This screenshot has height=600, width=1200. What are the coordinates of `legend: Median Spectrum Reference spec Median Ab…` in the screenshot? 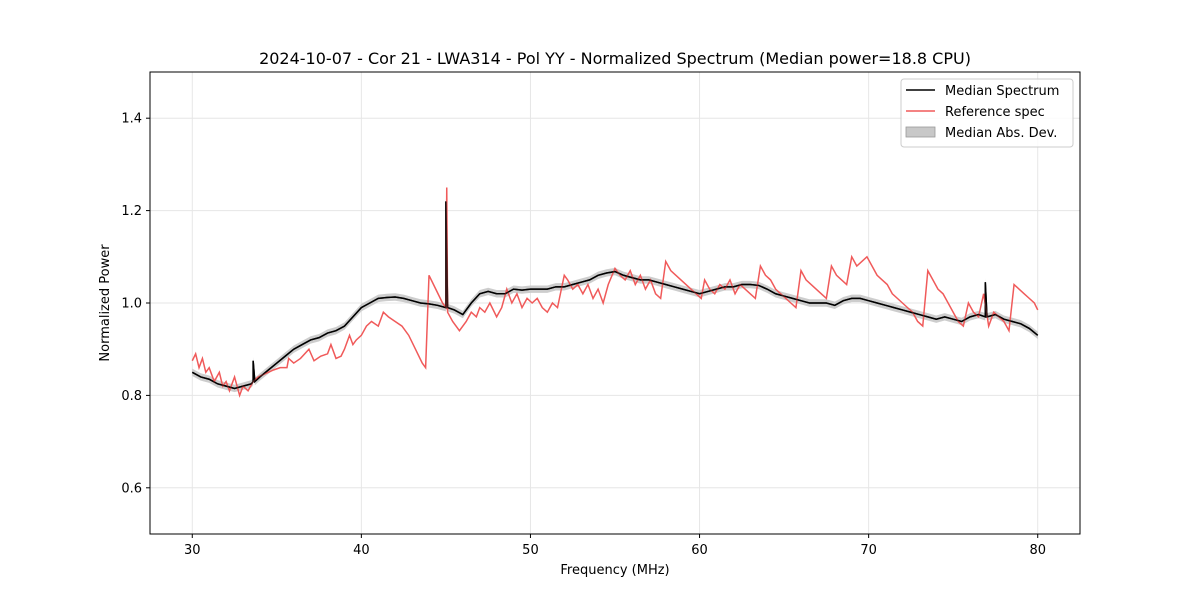 It's located at (987, 113).